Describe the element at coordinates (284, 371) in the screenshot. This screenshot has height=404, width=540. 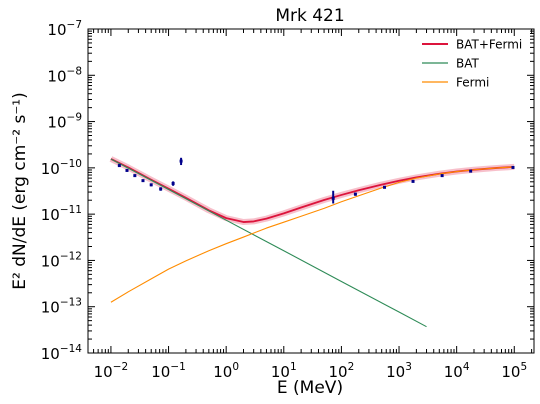
I see `x-tick-label: 10¹` at that location.